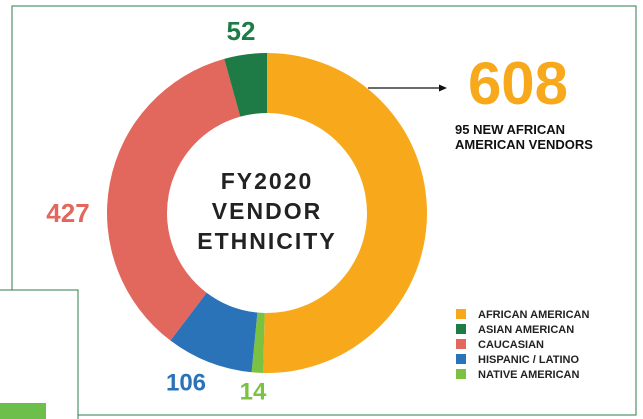 Image resolution: width=643 pixels, height=419 pixels. I want to click on value-label: 608, so click(518, 83).